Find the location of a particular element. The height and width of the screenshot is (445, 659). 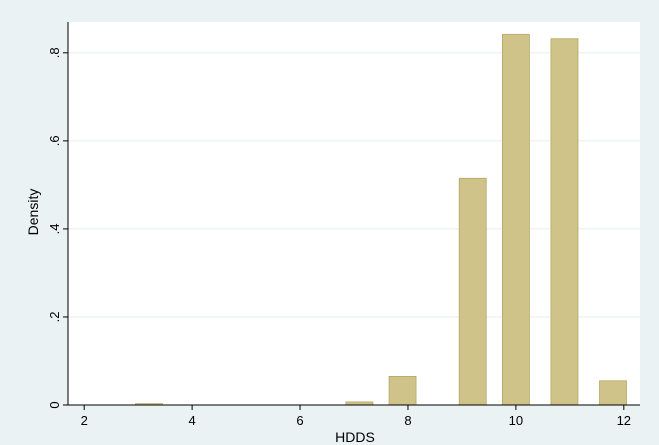

x-tick-label-4: 10 is located at coordinates (516, 420).